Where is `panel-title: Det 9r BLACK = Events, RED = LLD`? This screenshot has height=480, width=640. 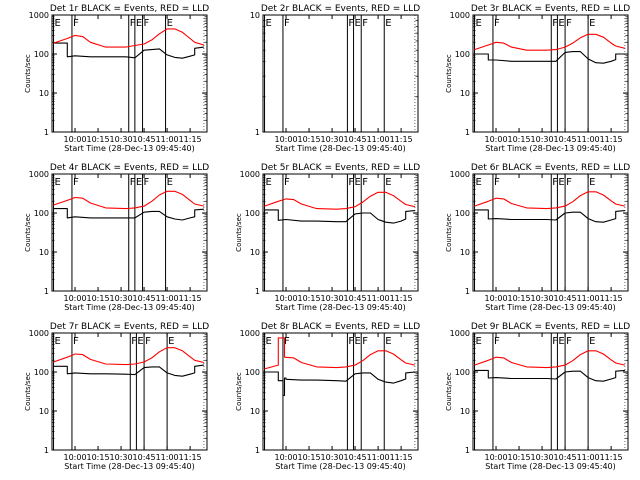 panel-title: Det 9r BLACK = Events, RED = LLD is located at coordinates (550, 327).